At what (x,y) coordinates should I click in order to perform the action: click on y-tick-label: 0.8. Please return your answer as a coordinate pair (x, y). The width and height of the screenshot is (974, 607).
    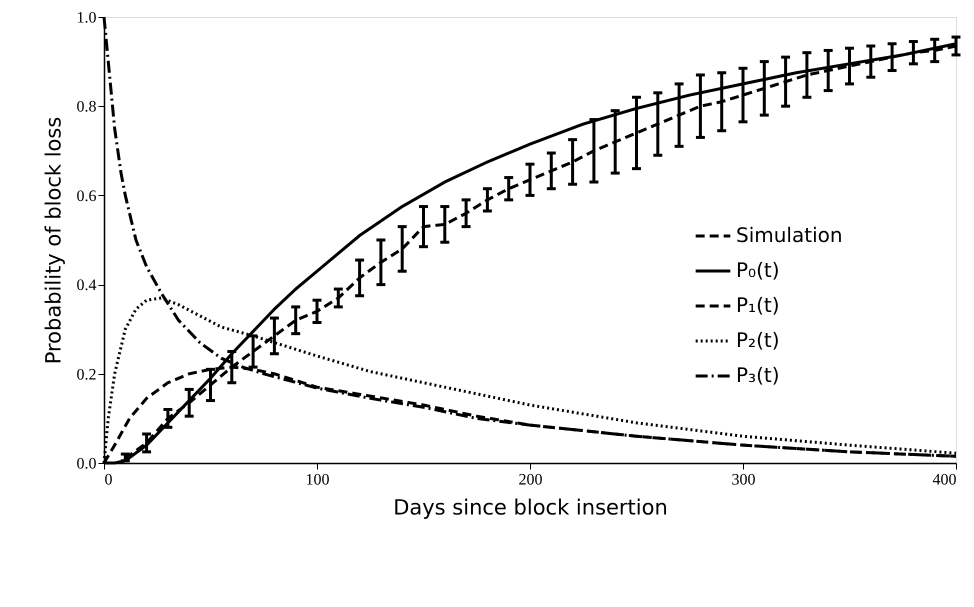
    Looking at the image, I should click on (86, 107).